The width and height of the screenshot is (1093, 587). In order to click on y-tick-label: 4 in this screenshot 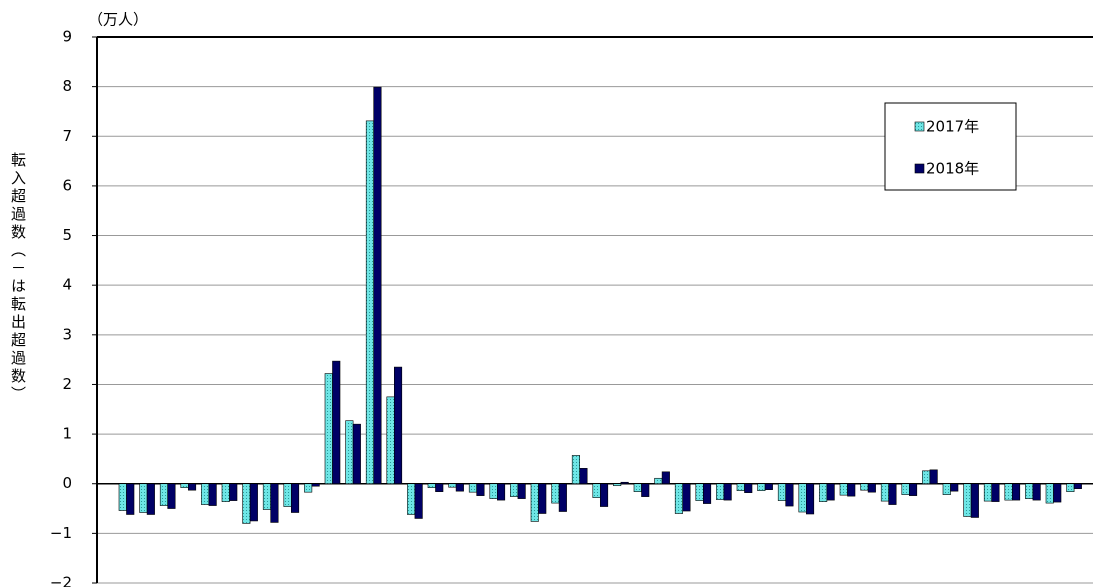, I will do `click(67, 285)`.